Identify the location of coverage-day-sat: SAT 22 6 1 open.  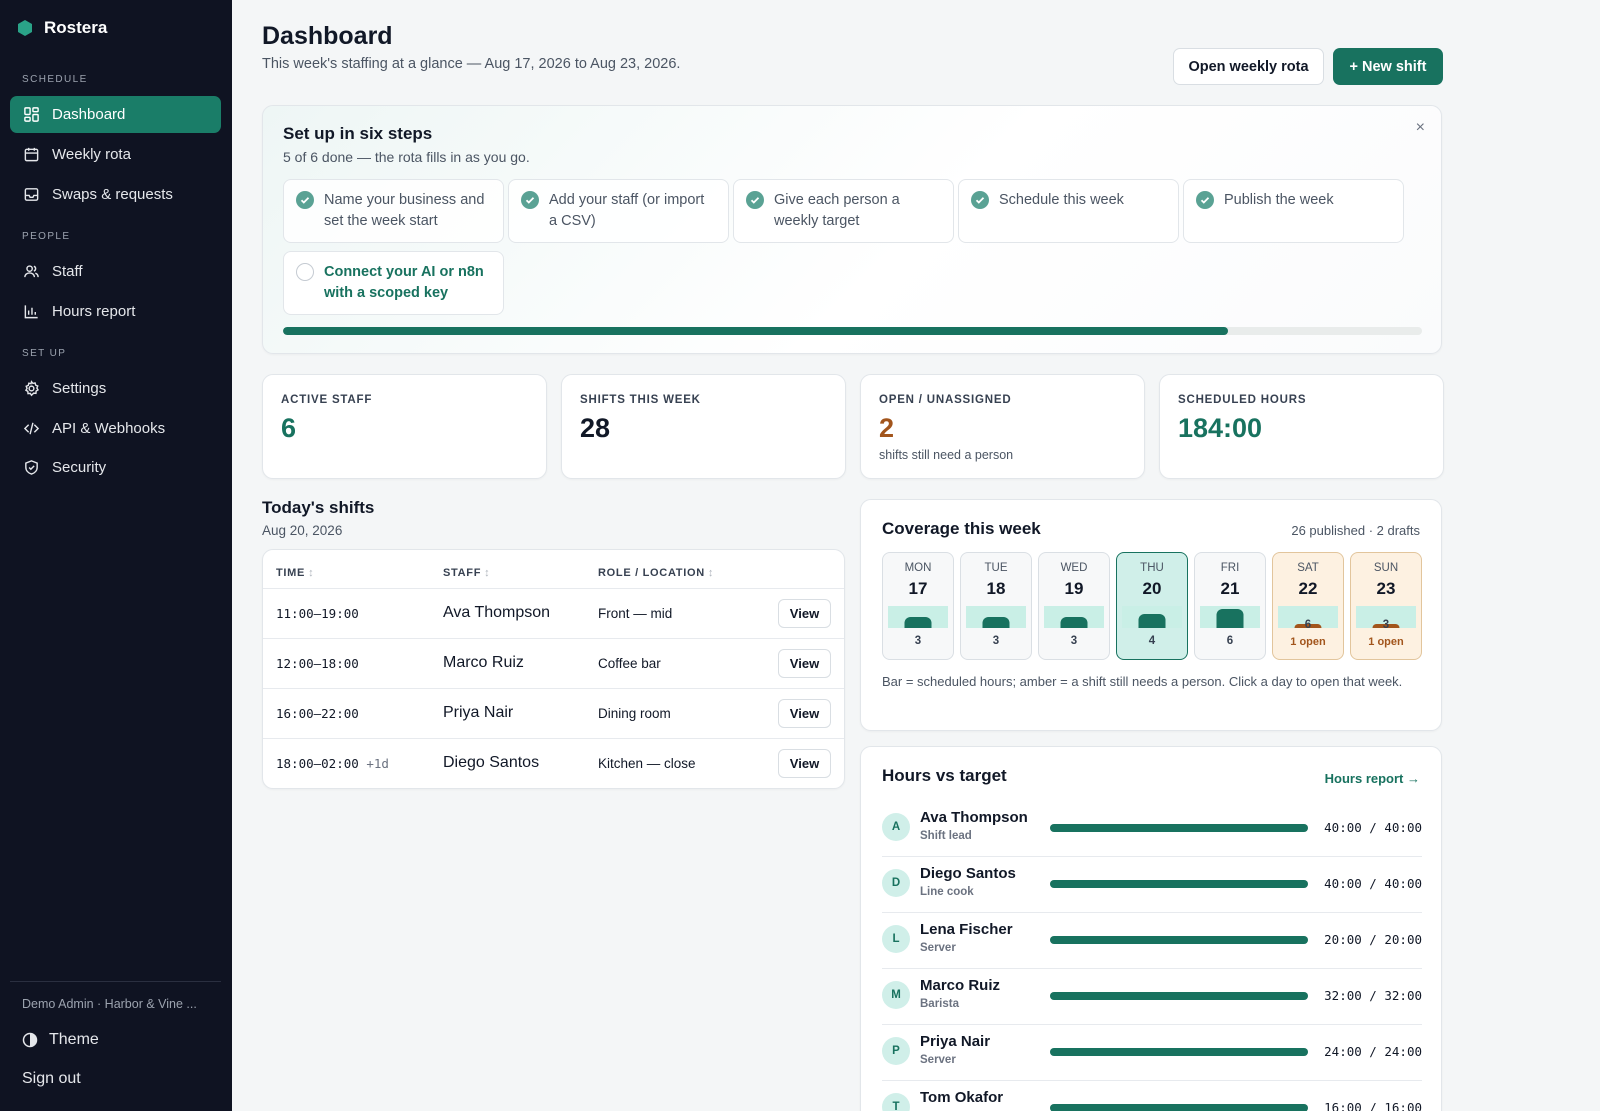
(1308, 606).